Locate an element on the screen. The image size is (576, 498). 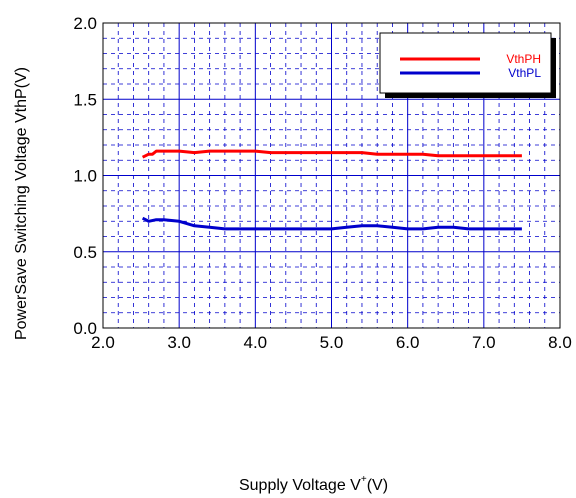
y-tick-label: 2.0 is located at coordinates (85, 23).